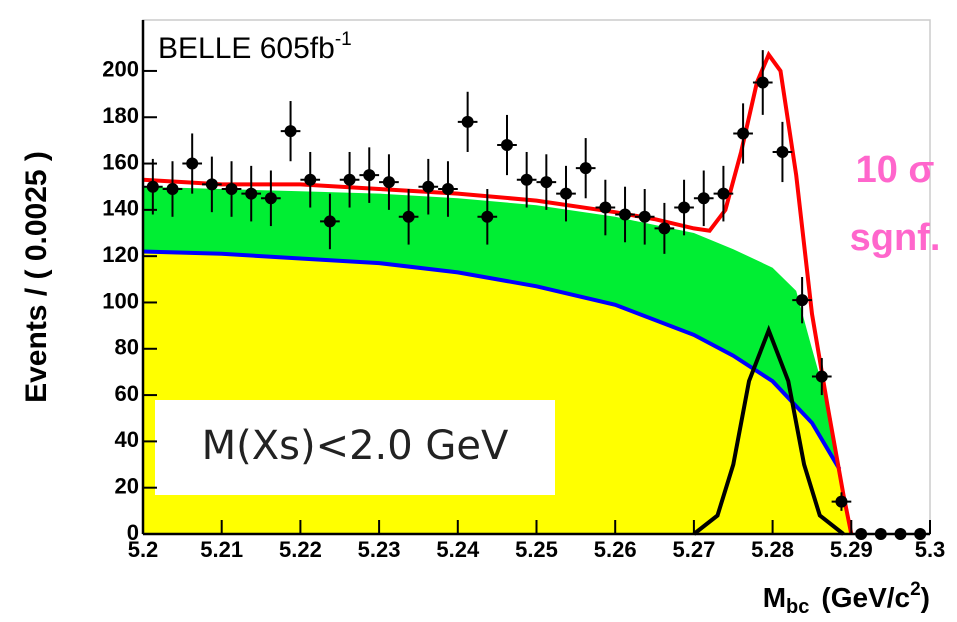 This screenshot has width=957, height=622. What do you see at coordinates (343, 39) in the screenshot?
I see `experiment-superscript: -1` at bounding box center [343, 39].